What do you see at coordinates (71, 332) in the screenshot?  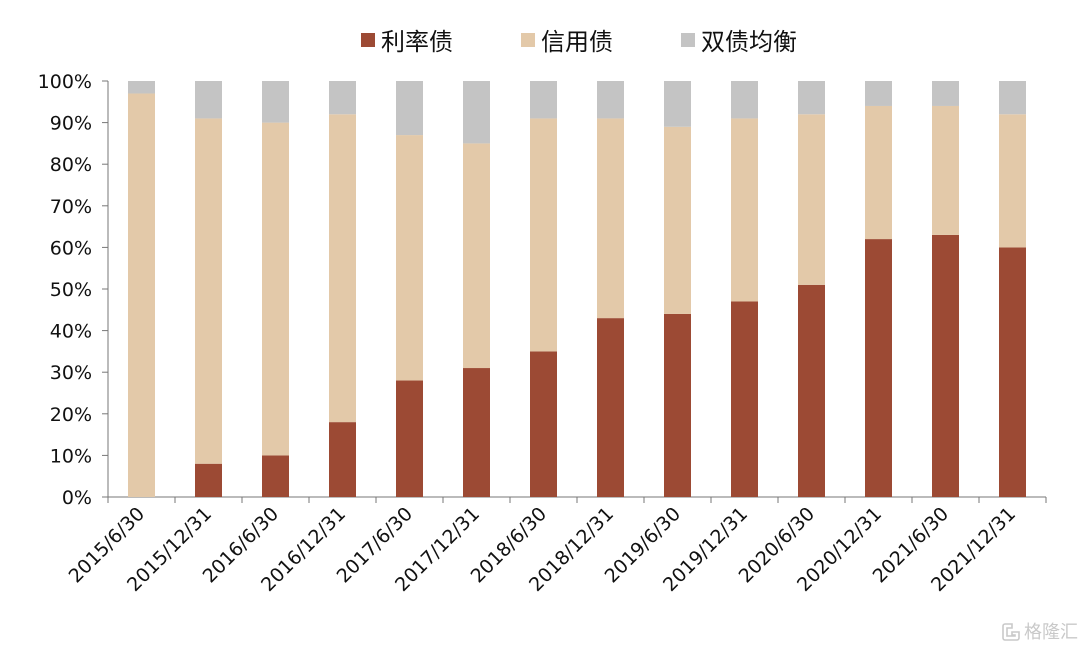 I see `y-tick-label: 40%` at bounding box center [71, 332].